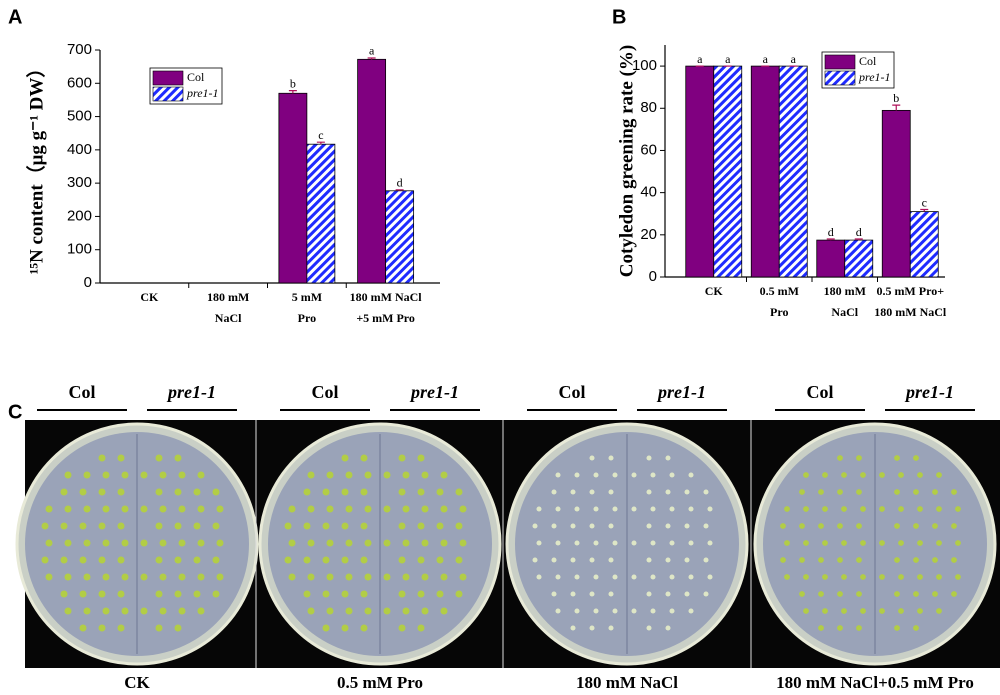 This screenshot has height=695, width=1000. What do you see at coordinates (79, 182) in the screenshot?
I see `y-tick-label: 300` at bounding box center [79, 182].